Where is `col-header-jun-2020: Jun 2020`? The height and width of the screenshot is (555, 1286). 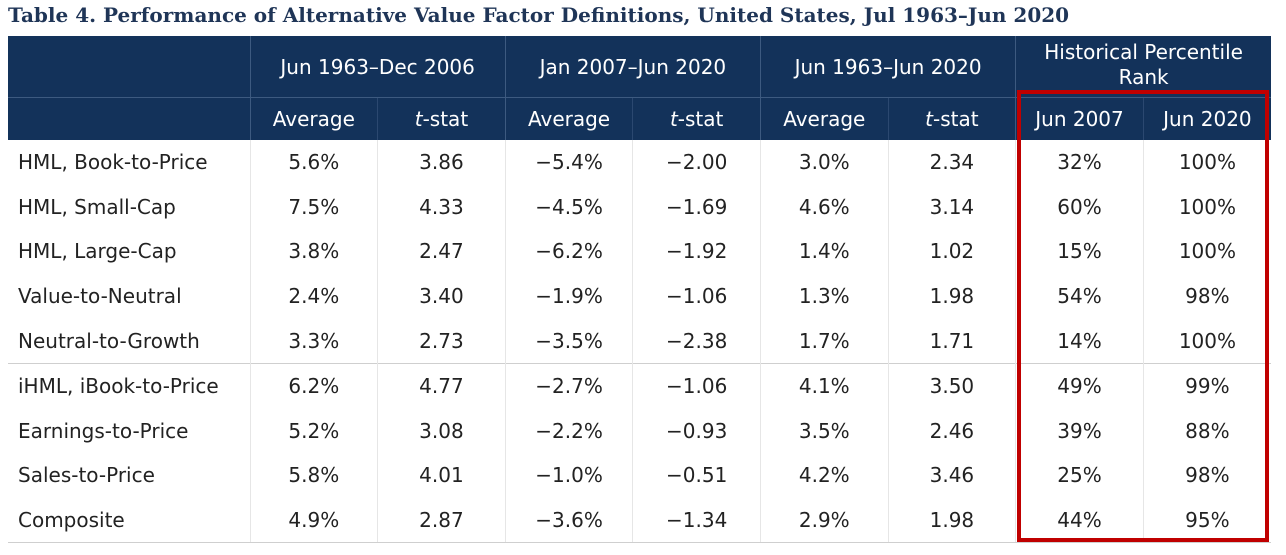 col-header-jun-2020: Jun 2020 is located at coordinates (1206, 118).